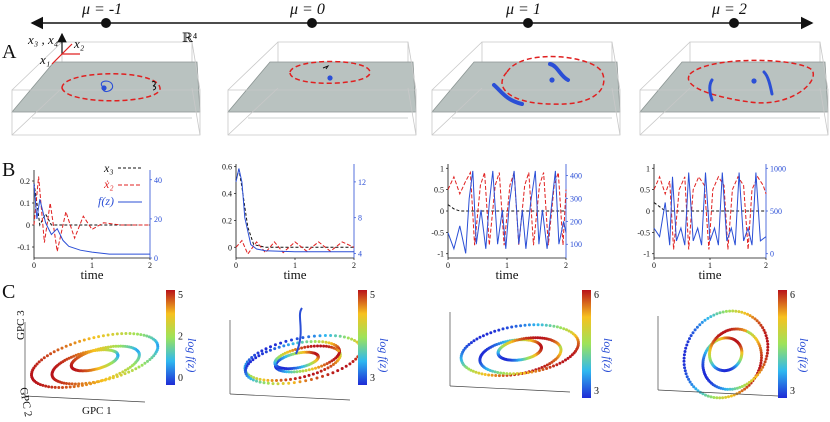 Image resolution: width=830 pixels, height=422 pixels. What do you see at coordinates (63, 364) in the screenshot?
I see `gpc-labels: GPC 3 GPC 2 GPC 1` at bounding box center [63, 364].